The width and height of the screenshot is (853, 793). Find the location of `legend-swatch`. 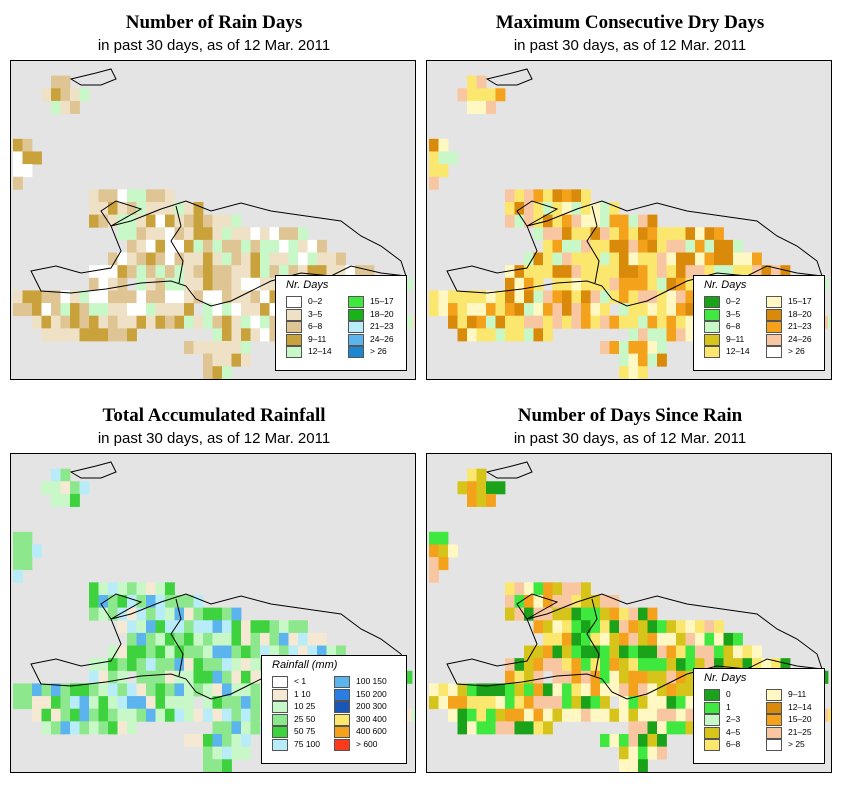

legend-swatch is located at coordinates (774, 352).